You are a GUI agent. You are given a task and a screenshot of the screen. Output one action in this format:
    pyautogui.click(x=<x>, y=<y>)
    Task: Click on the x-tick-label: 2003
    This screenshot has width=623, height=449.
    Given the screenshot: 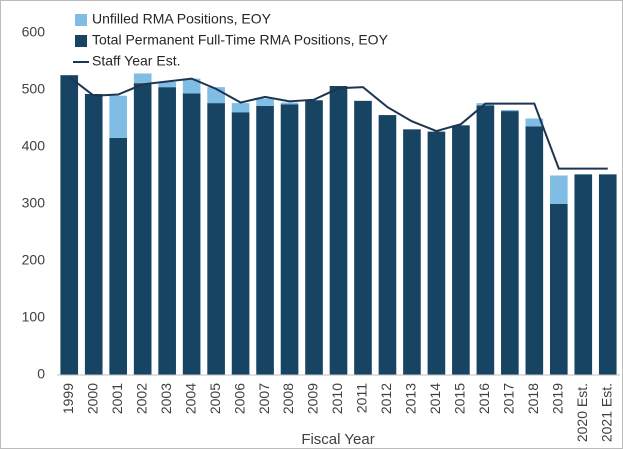 What is the action you would take?
    pyautogui.click(x=166, y=398)
    